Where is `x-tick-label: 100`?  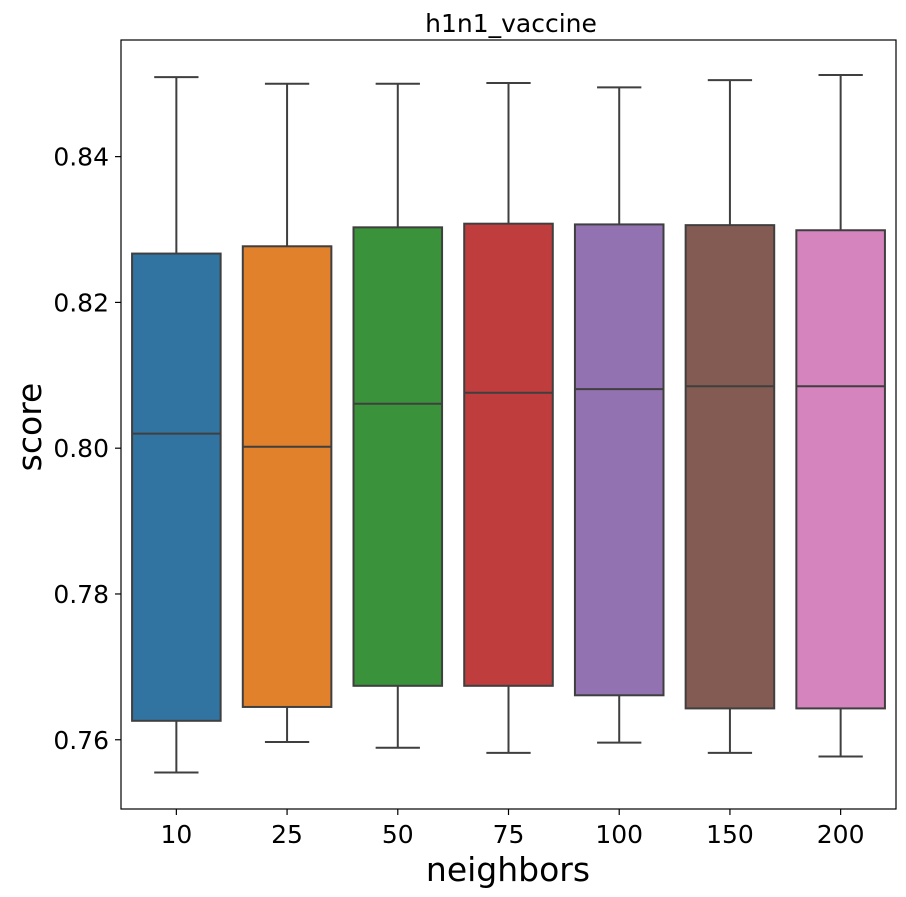 x-tick-label: 100 is located at coordinates (619, 834).